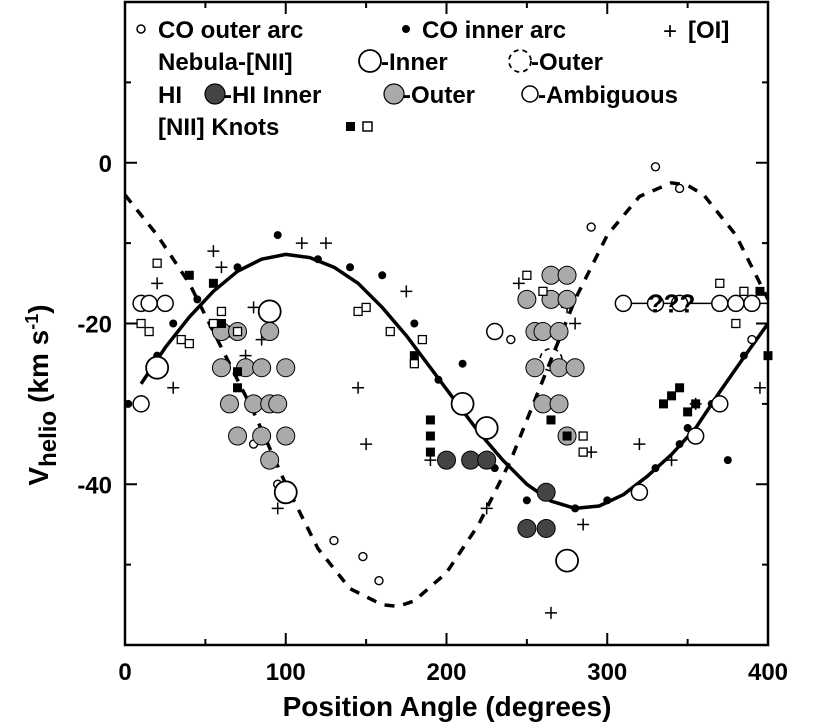 Image resolution: width=830 pixels, height=728 pixels. What do you see at coordinates (286, 672) in the screenshot?
I see `x-tick-label: 100` at bounding box center [286, 672].